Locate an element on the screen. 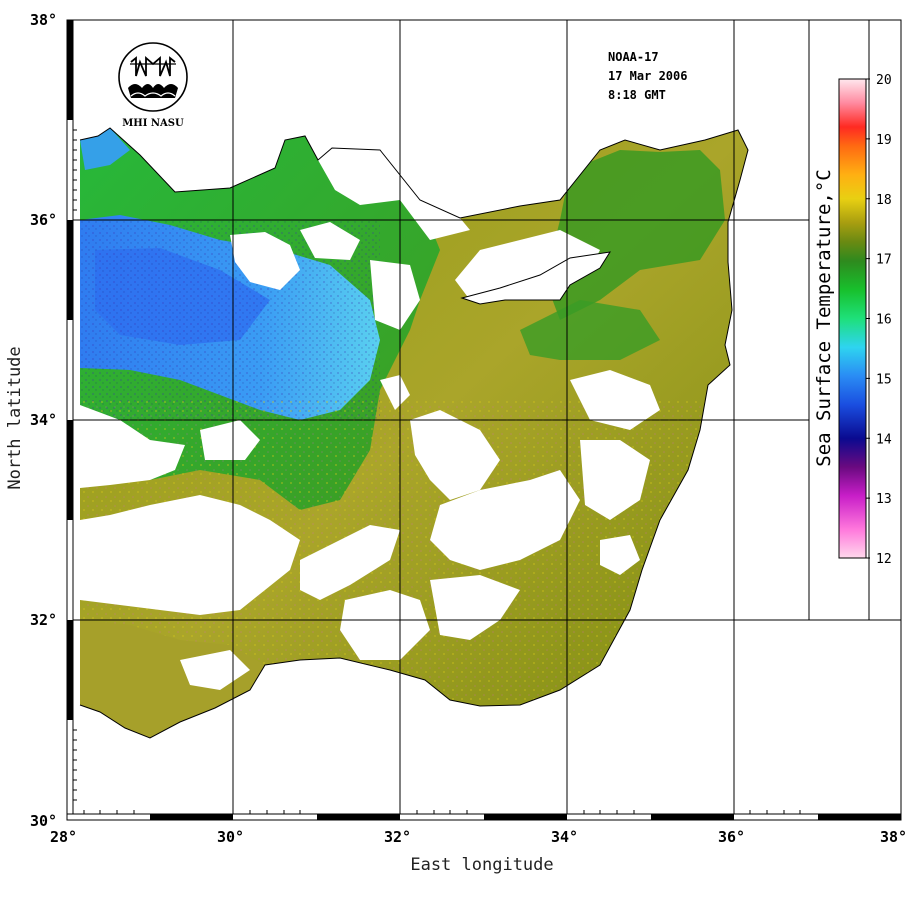 The image size is (918, 901). colorbar-tick-label: 18 is located at coordinates (884, 200).